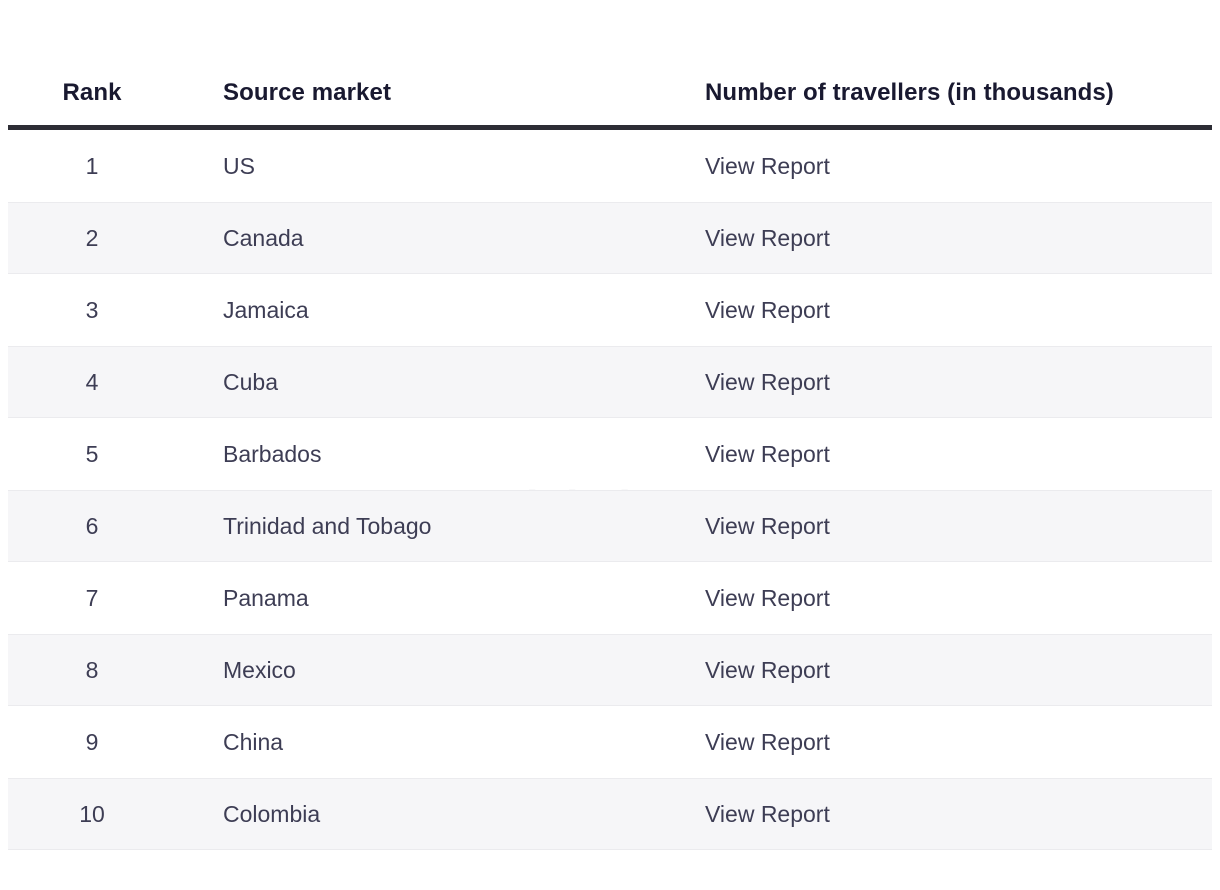  What do you see at coordinates (92, 813) in the screenshot?
I see `rank-cell: 10` at bounding box center [92, 813].